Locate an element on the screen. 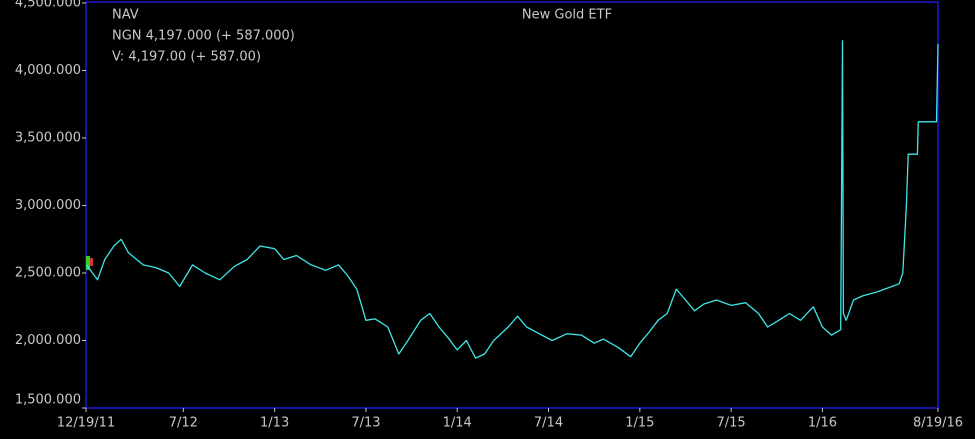 This screenshot has height=439, width=975. y-tick-label: 4,500.000 is located at coordinates (48, 5).